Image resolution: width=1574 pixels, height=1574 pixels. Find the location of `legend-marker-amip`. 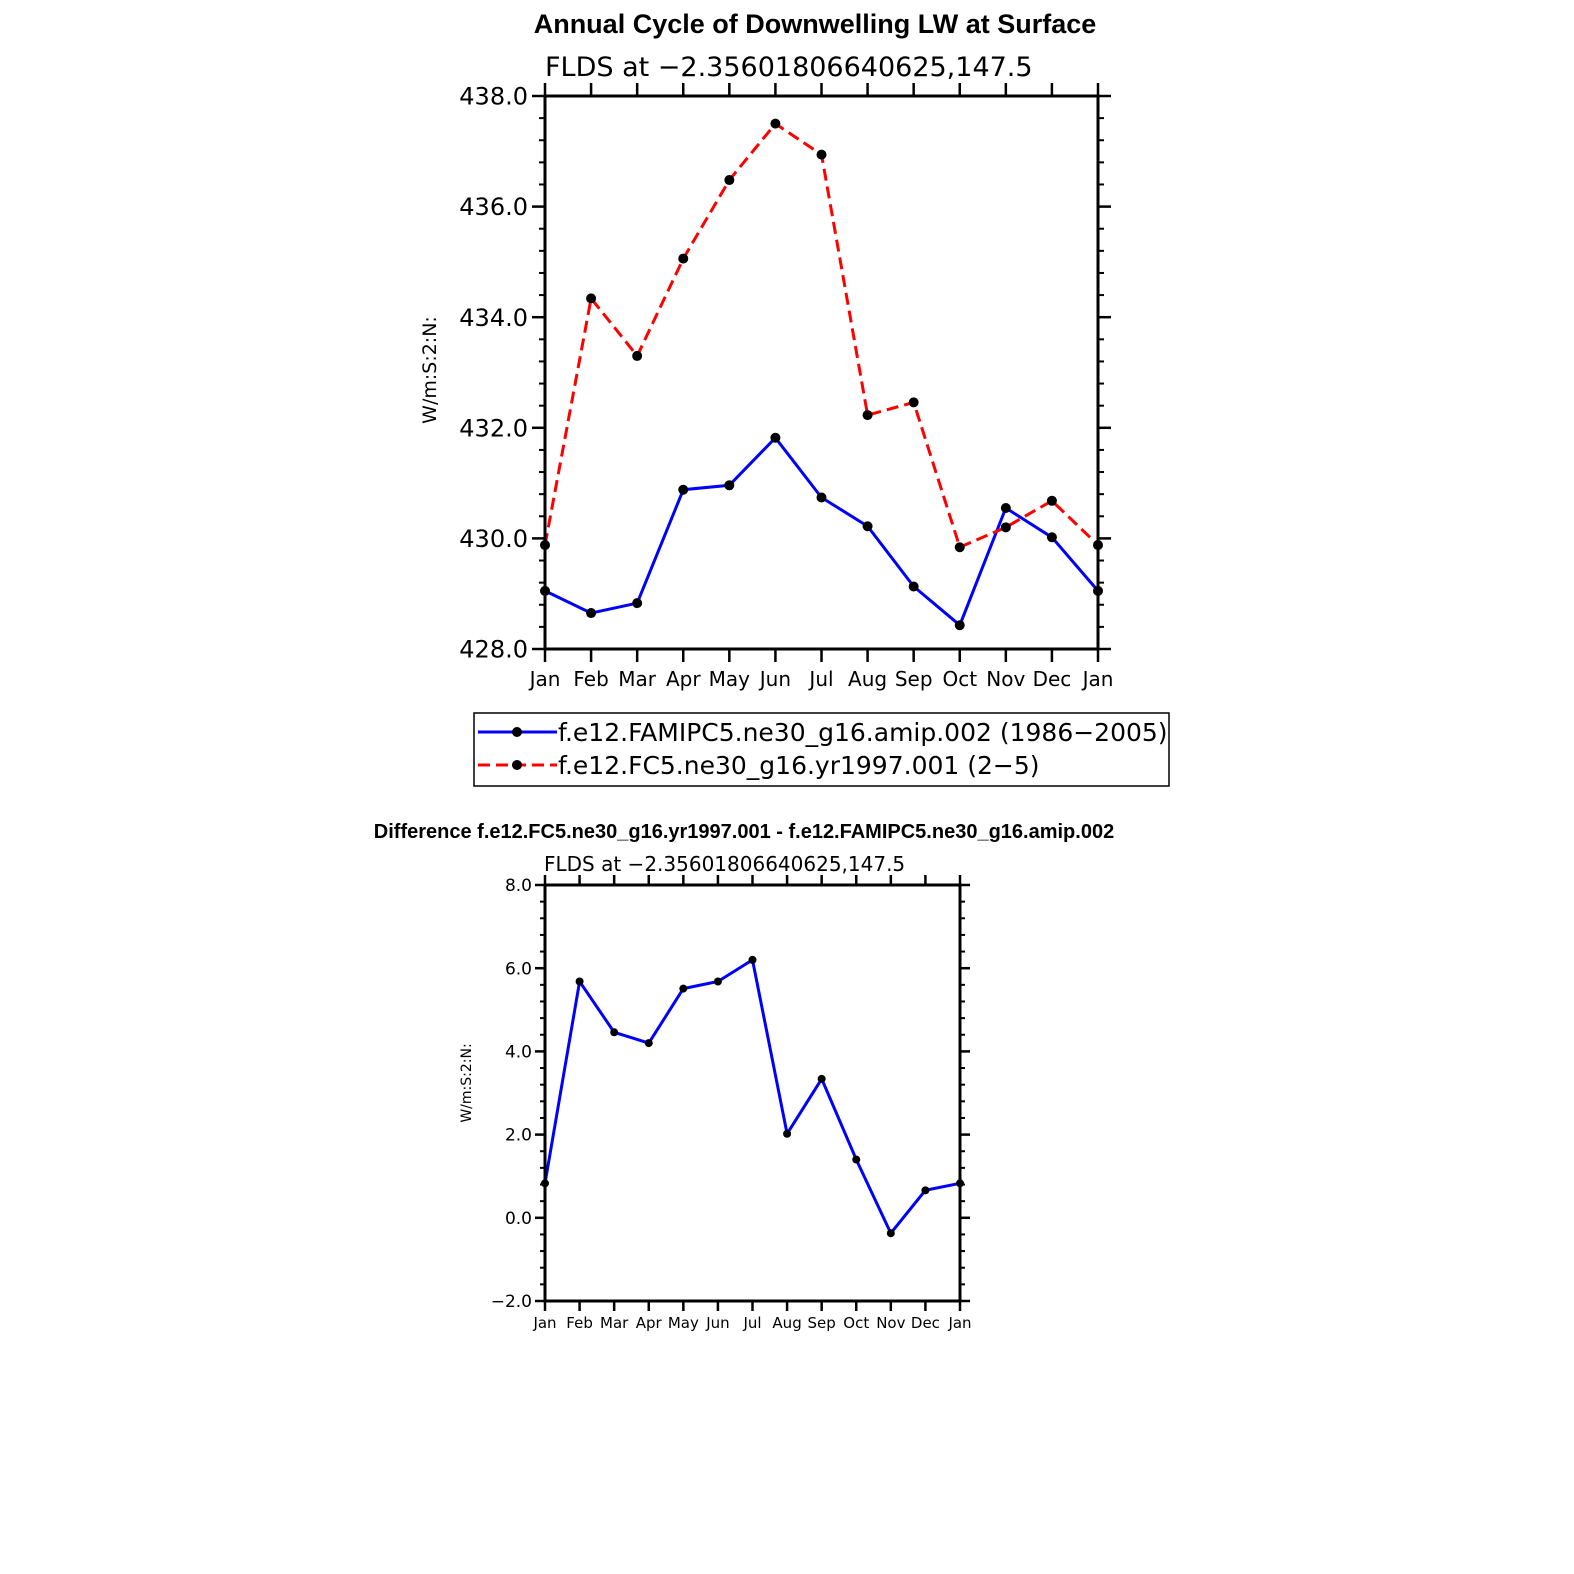

legend-marker-amip is located at coordinates (517, 732).